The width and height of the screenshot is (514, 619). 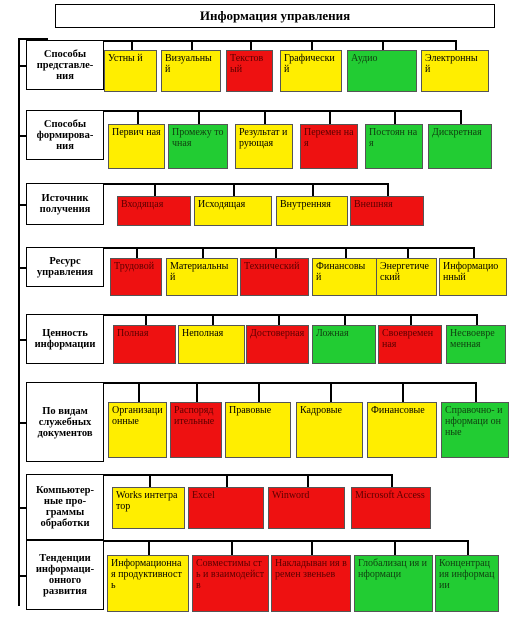 I want to click on classification-item: Неполная, so click(x=211, y=344).